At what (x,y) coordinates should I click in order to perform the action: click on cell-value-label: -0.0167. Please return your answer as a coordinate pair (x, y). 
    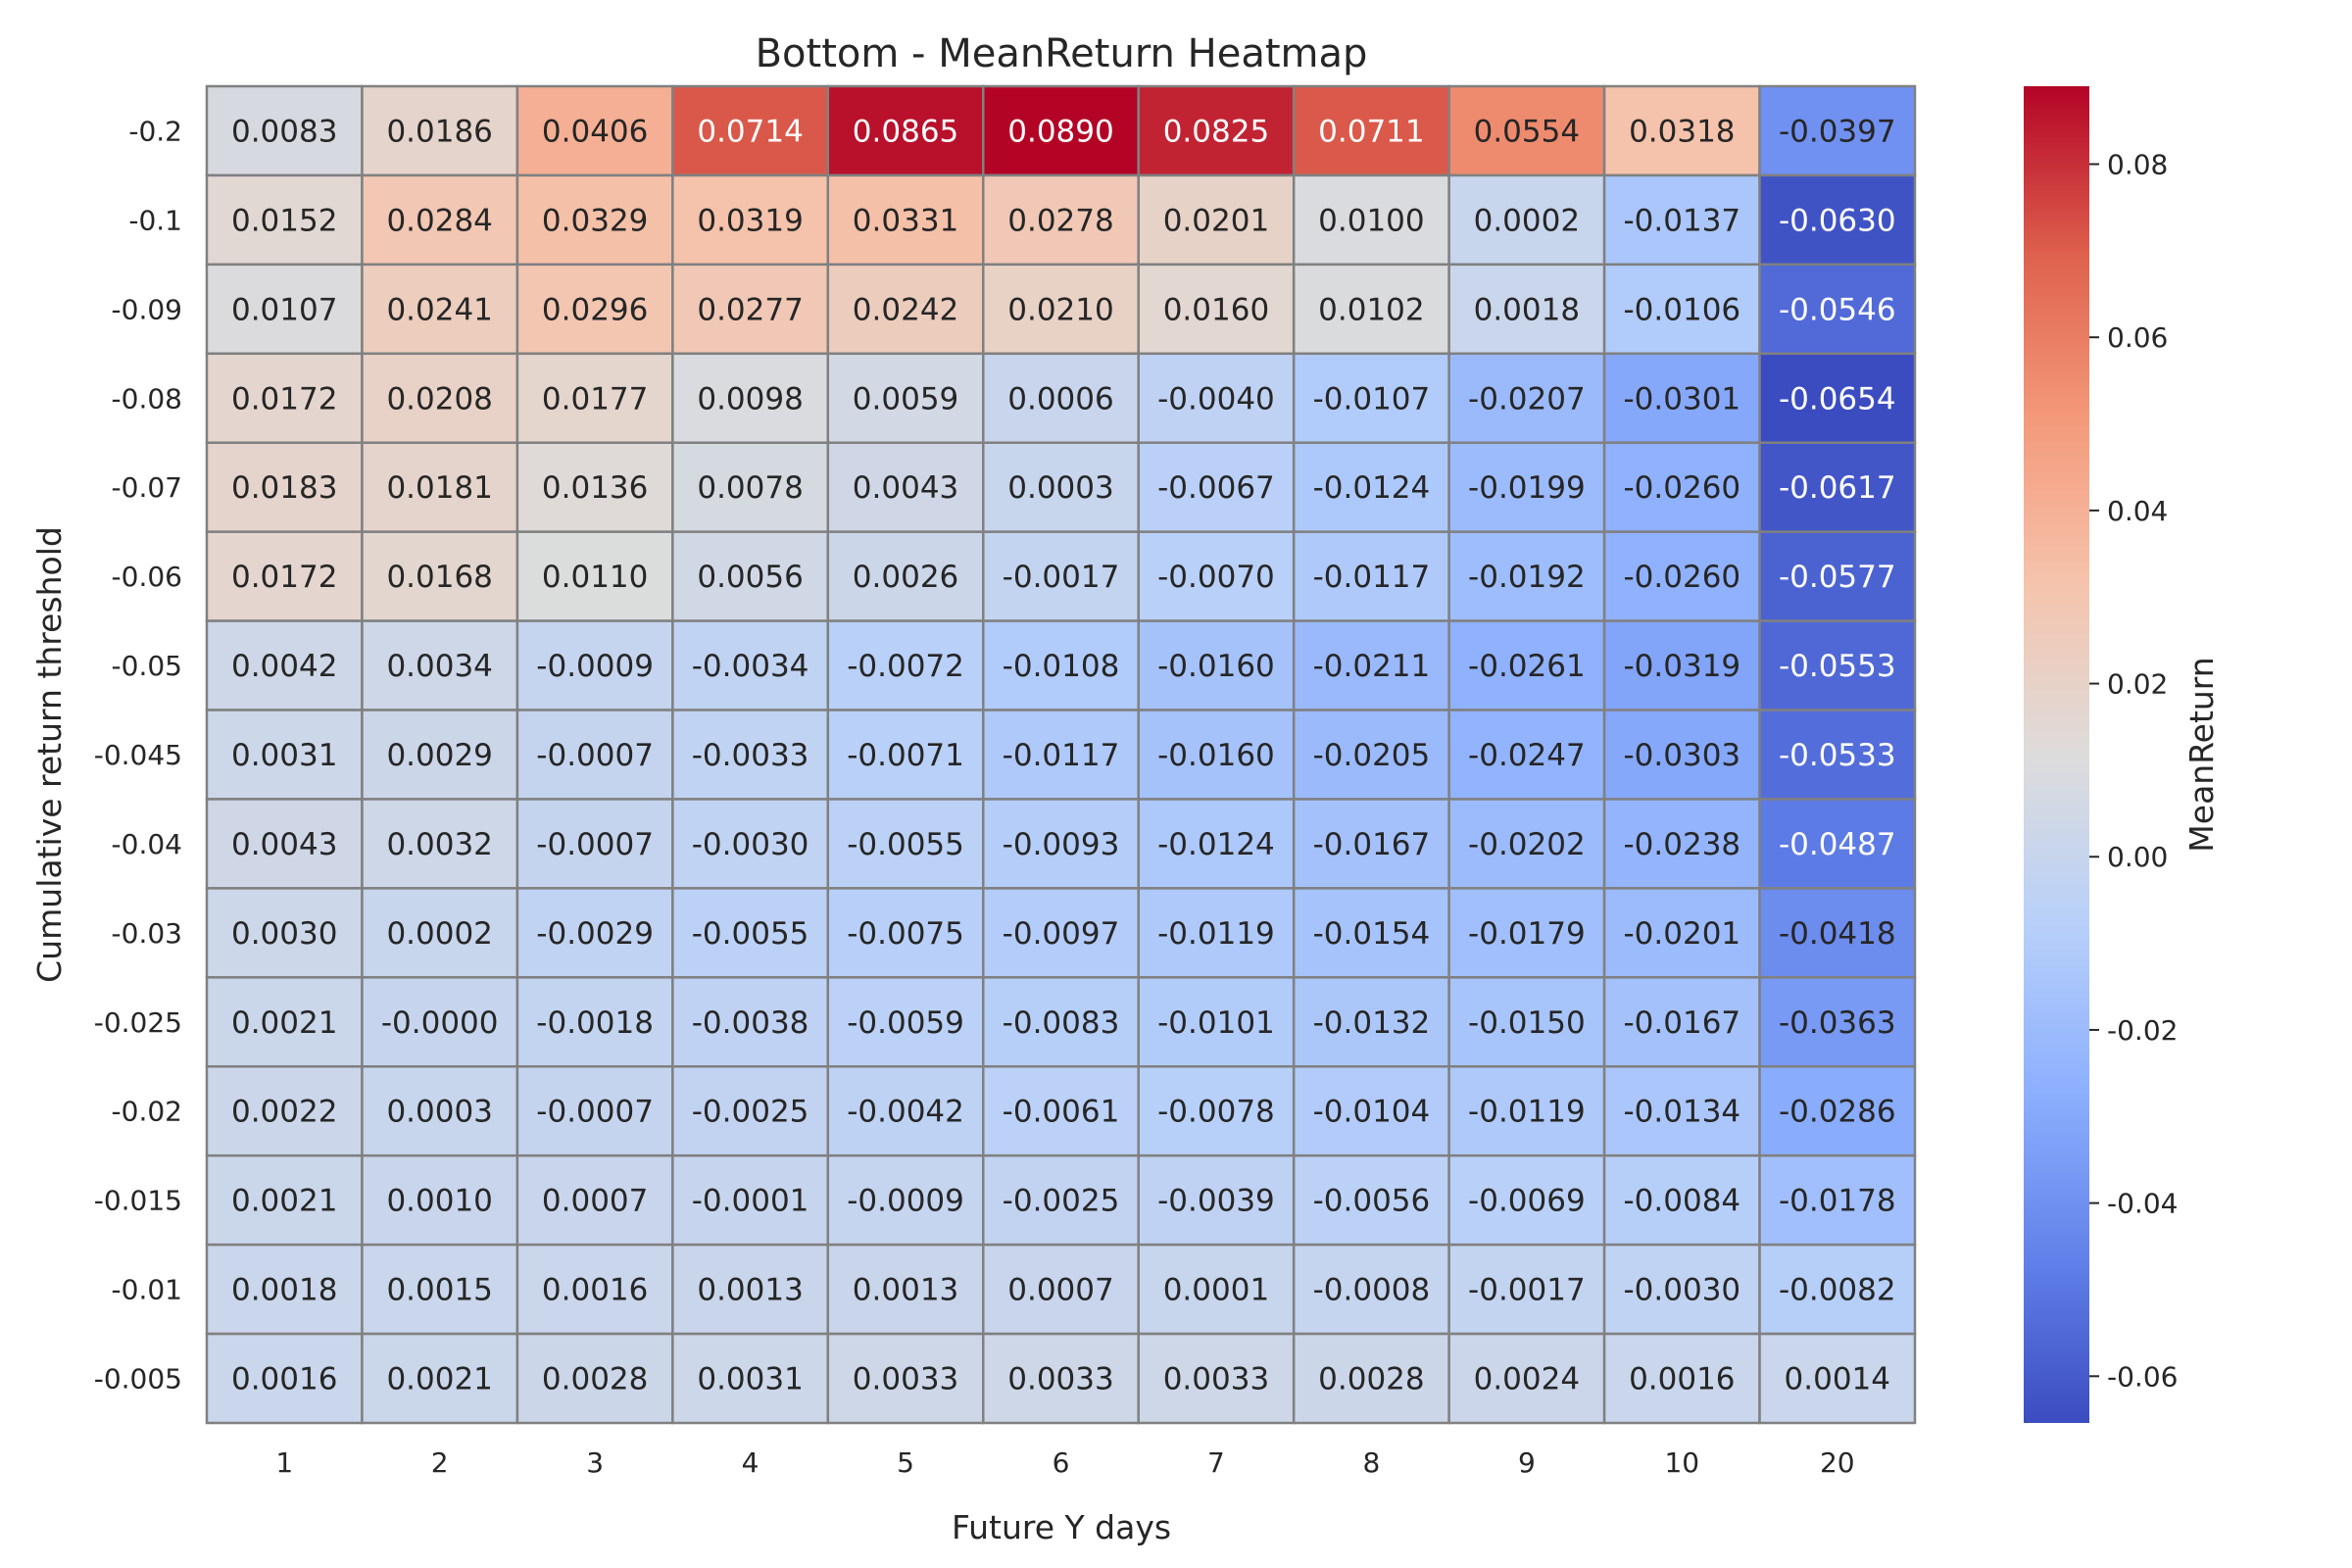
    Looking at the image, I should click on (1372, 844).